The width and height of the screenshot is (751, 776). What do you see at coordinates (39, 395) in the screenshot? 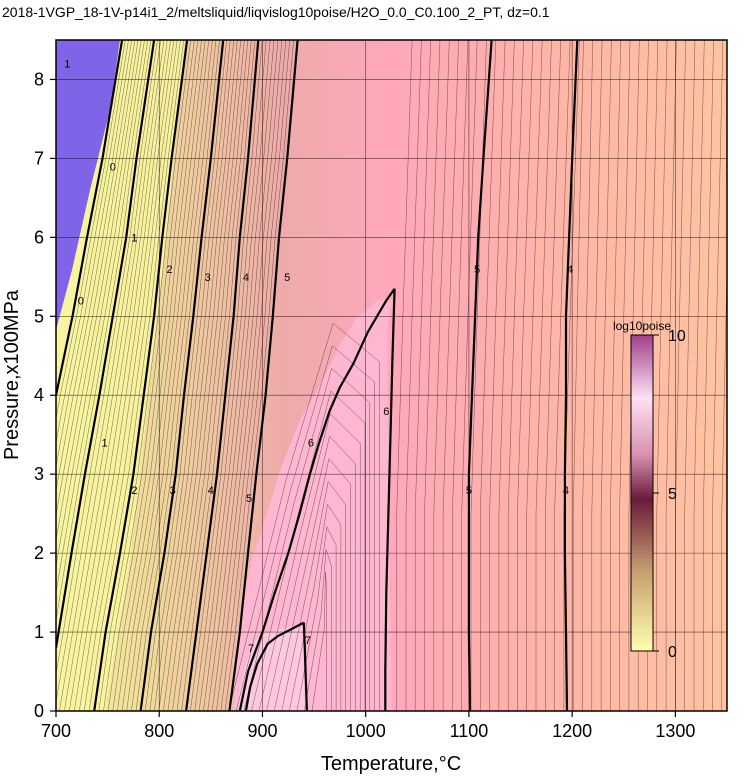
I see `y-tick-label: 4` at bounding box center [39, 395].